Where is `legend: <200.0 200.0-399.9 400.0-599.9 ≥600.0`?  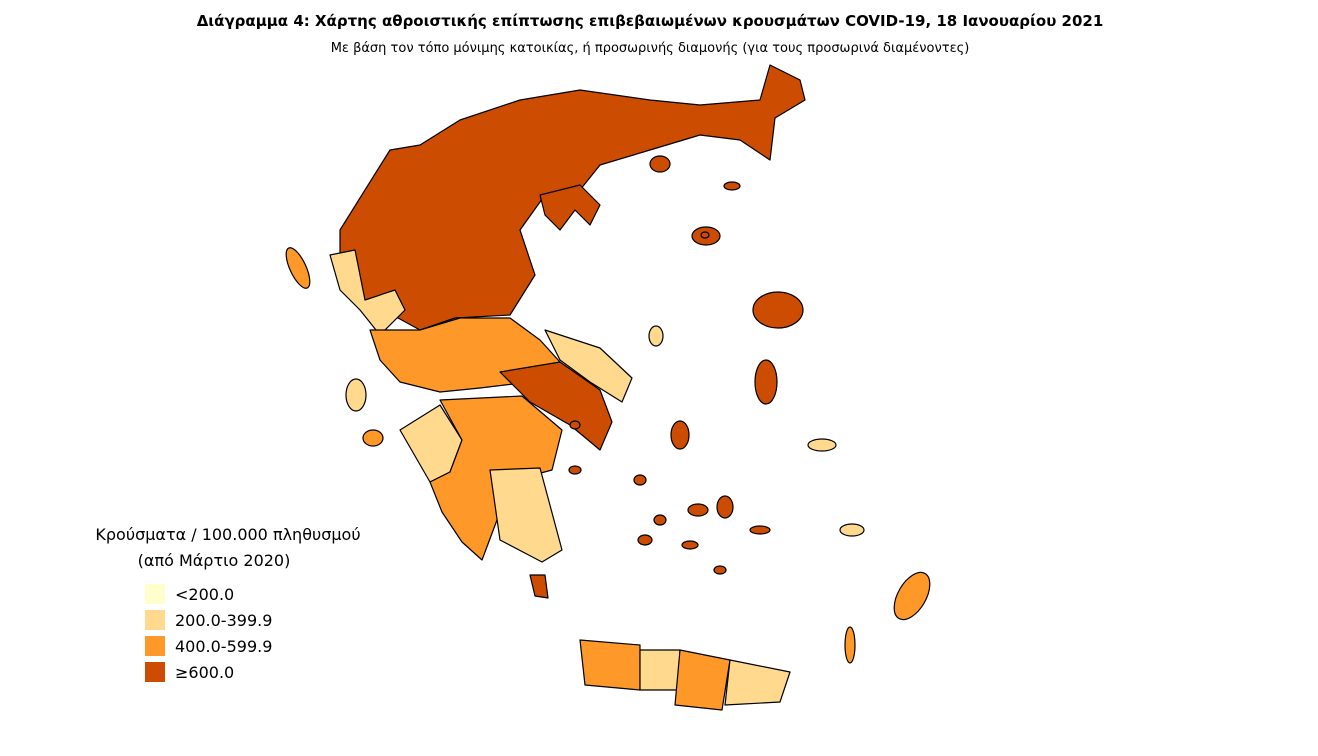 legend: <200.0 200.0-399.9 400.0-599.9 ≥600.0 is located at coordinates (208, 633).